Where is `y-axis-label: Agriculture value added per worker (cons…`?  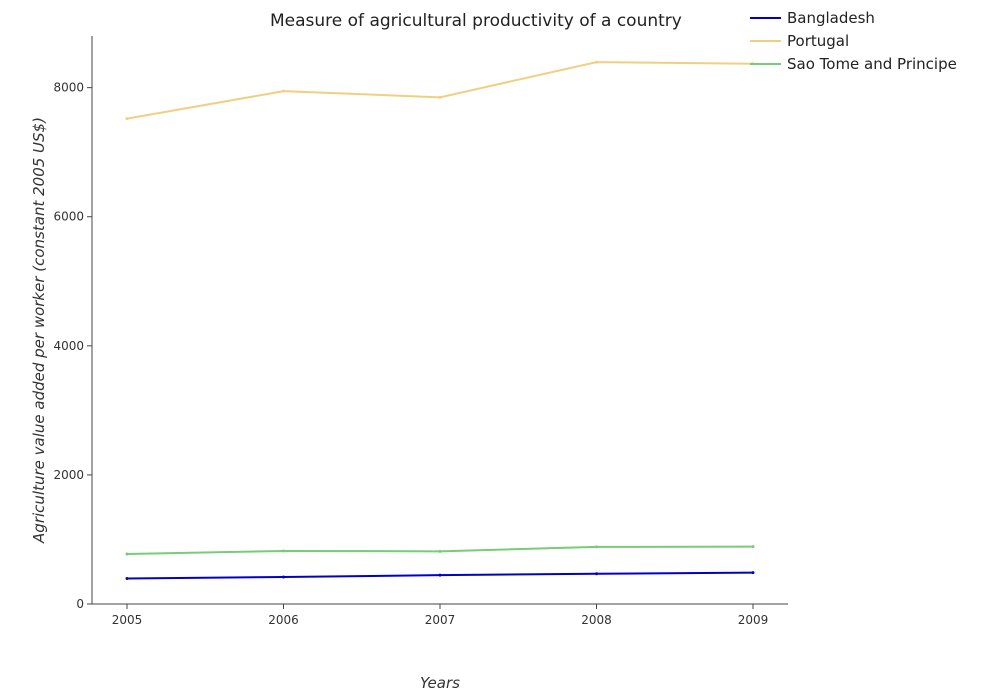 y-axis-label: Agriculture value added per worker (cons… is located at coordinates (39, 330).